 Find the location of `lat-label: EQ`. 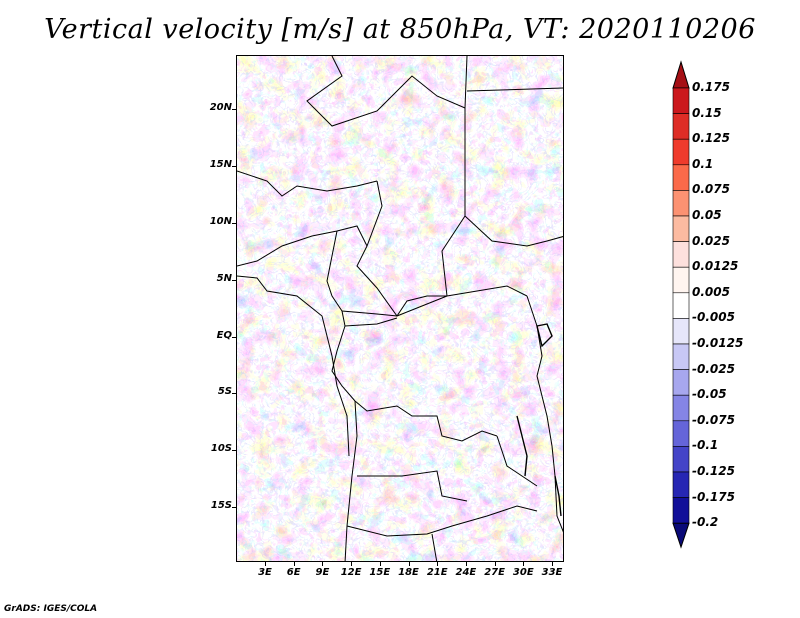

lat-label: EQ is located at coordinates (224, 335).